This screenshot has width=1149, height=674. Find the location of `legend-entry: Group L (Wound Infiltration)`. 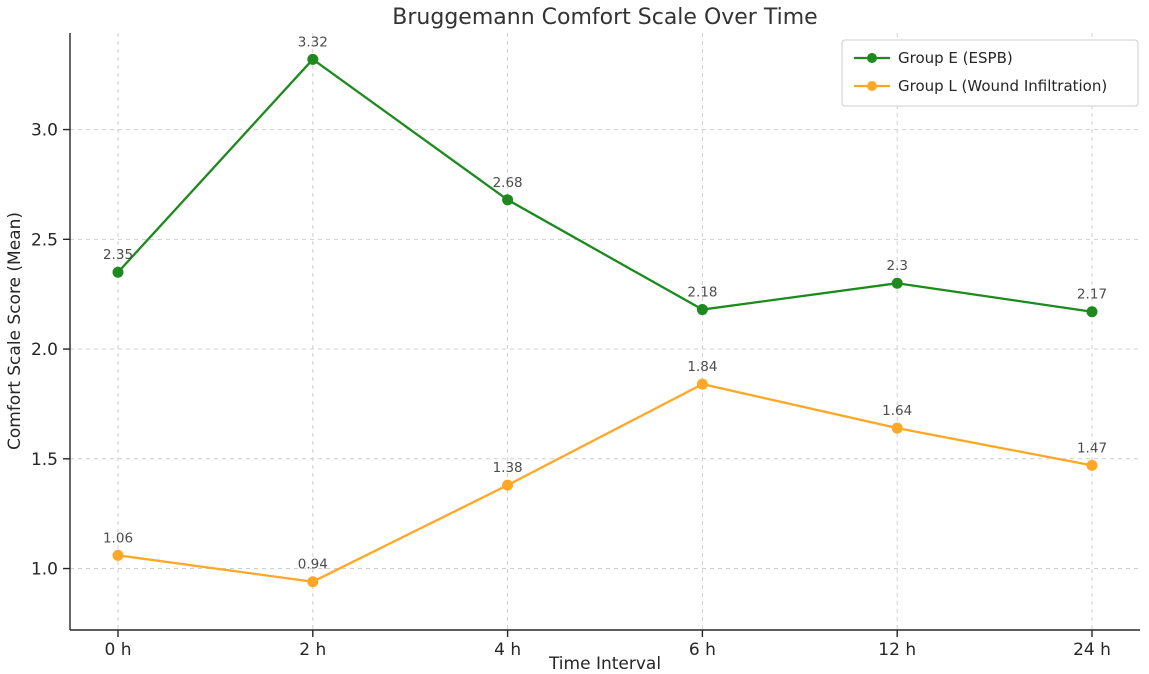

legend-entry: Group L (Wound Infiltration) is located at coordinates (980, 86).